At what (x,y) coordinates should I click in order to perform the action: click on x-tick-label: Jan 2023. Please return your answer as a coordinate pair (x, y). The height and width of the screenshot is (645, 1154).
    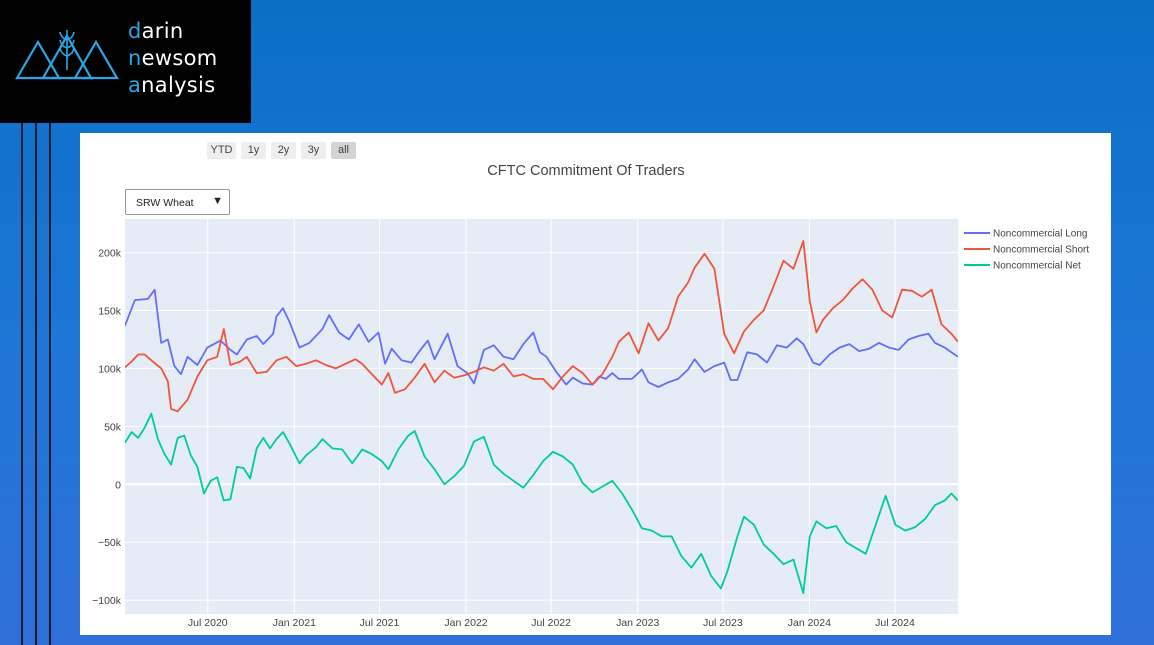
    Looking at the image, I should click on (637, 623).